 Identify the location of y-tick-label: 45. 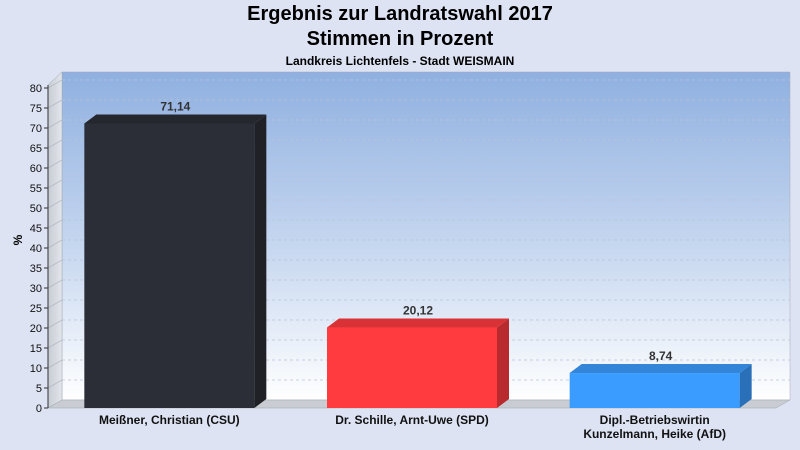
(36, 229).